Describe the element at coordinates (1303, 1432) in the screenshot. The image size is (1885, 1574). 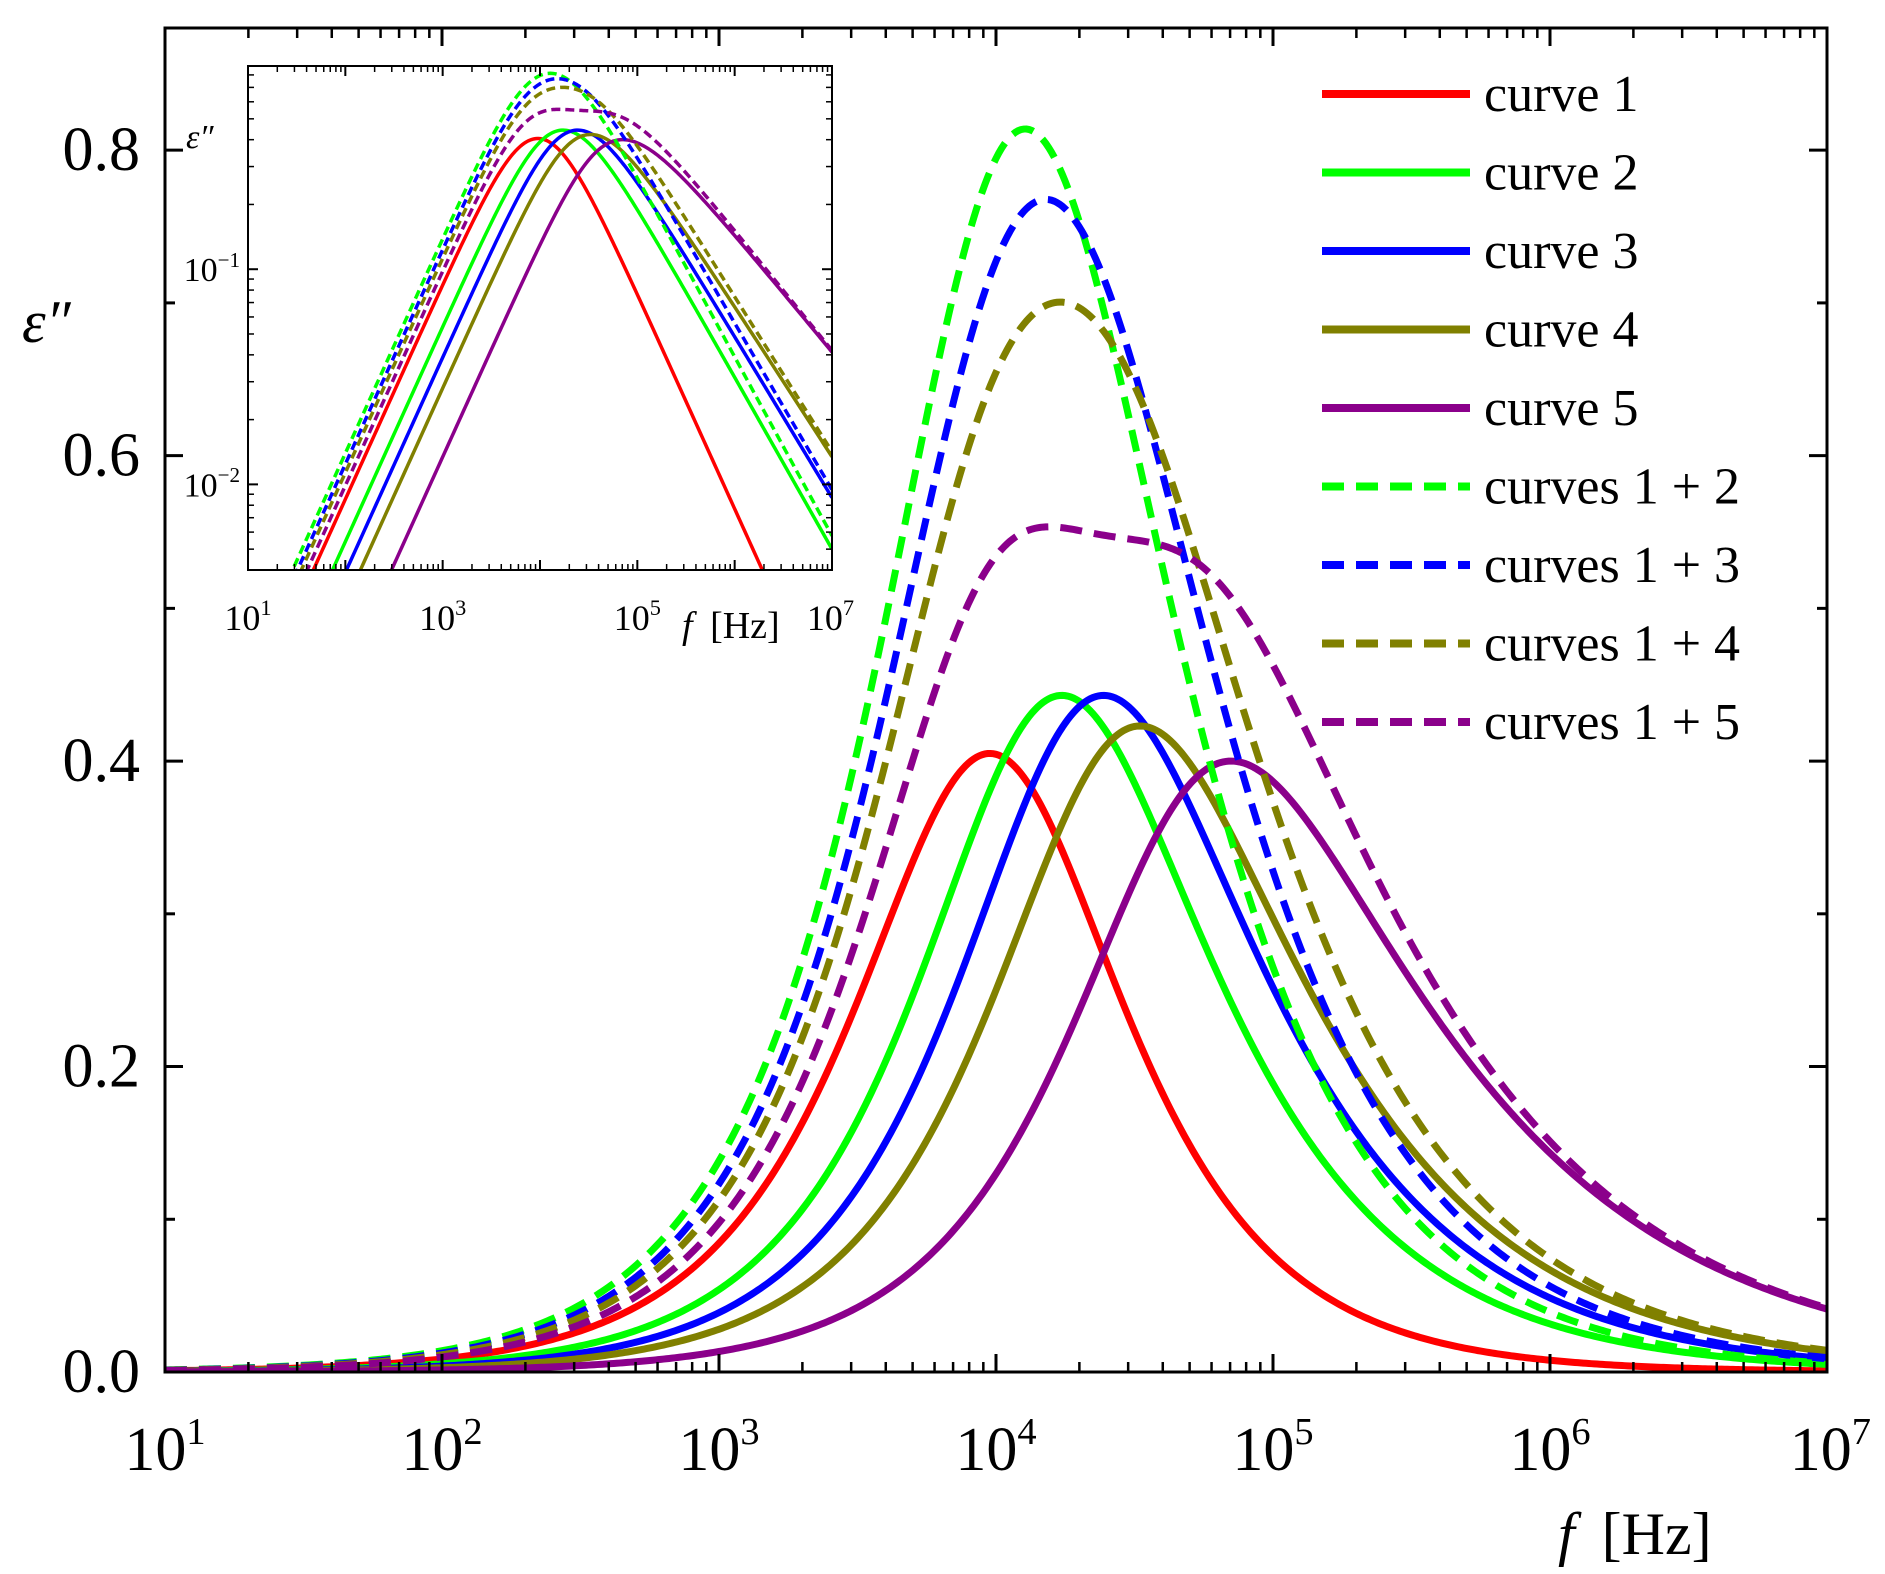
I see `x-tick-label-exponent: 5` at that location.